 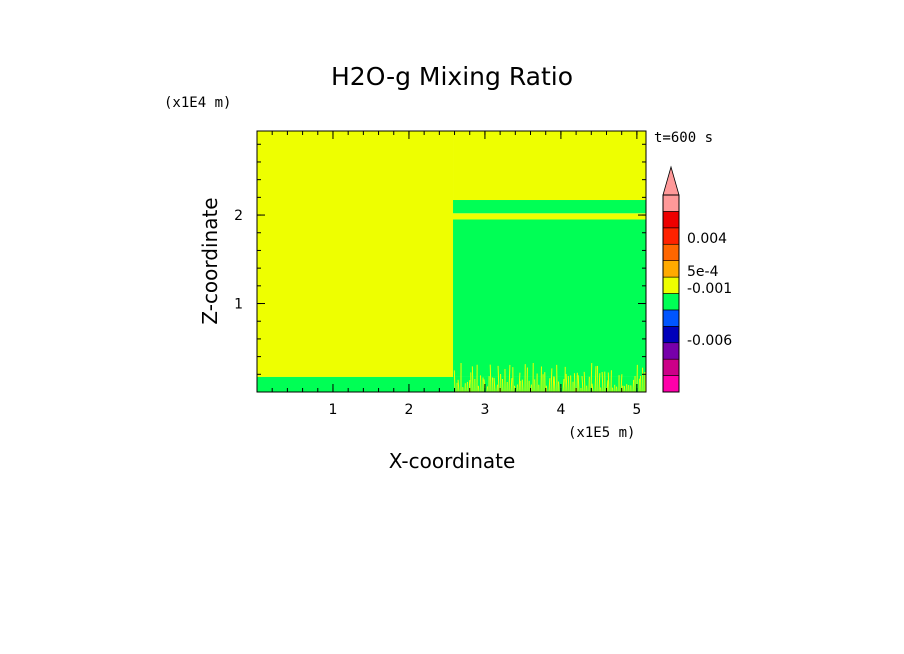 I want to click on colorbar-frame, so click(x=671, y=293).